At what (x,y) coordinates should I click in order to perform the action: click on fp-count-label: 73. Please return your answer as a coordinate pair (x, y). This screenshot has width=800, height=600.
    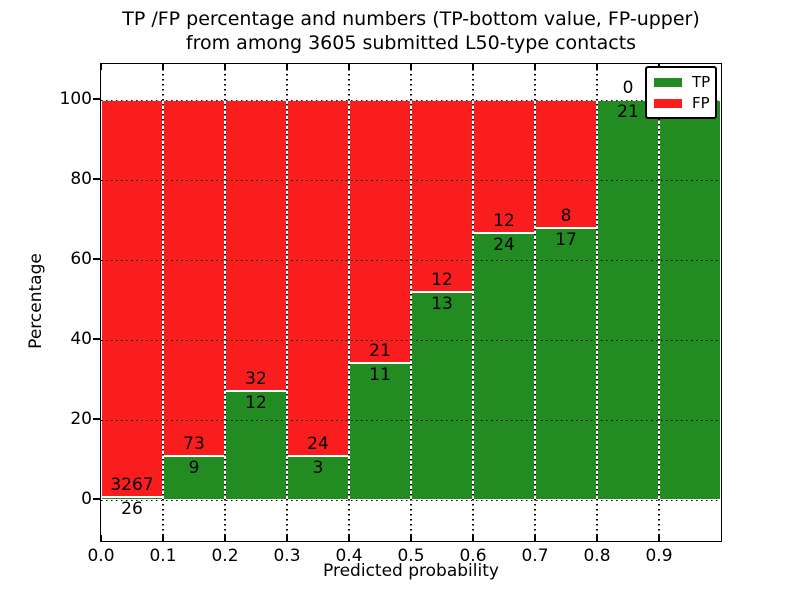
    Looking at the image, I should click on (194, 444).